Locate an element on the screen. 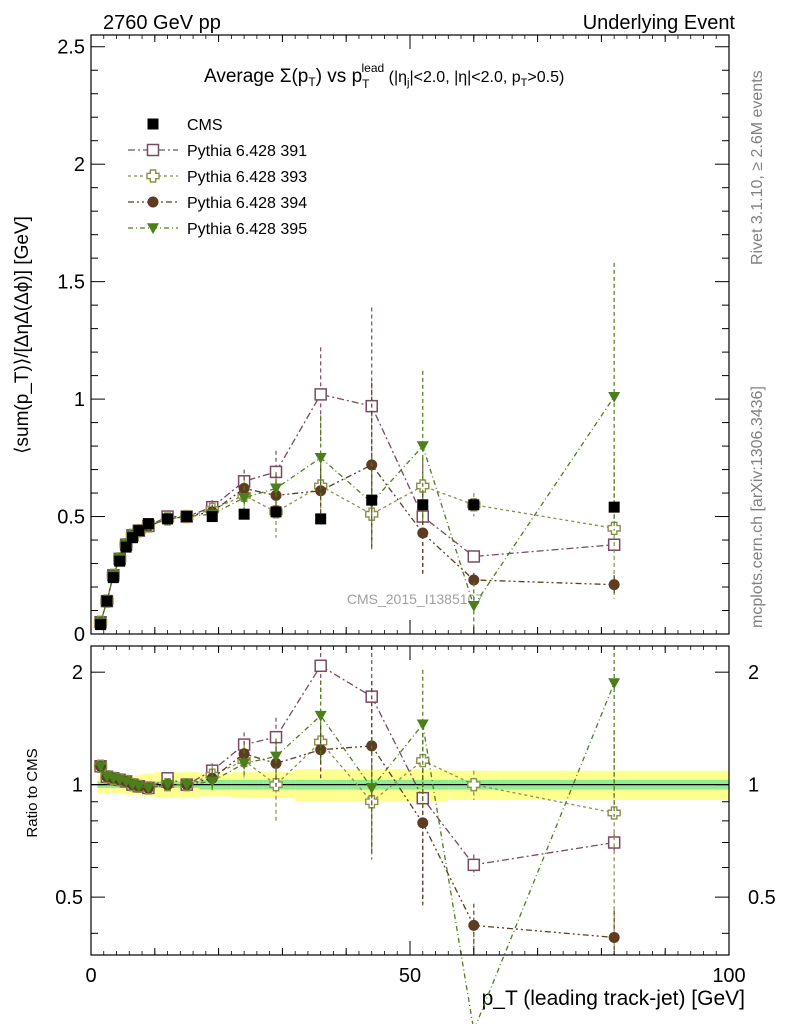 The image size is (786, 1024). x-axis-title: p_T (leading track-jet) [GeV] is located at coordinates (613, 998).